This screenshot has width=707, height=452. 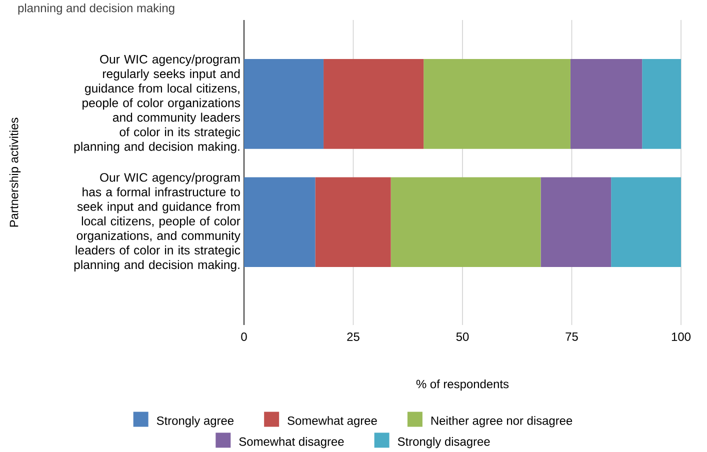 What do you see at coordinates (157, 104) in the screenshot?
I see `y-tick-label: Our WIC agency/program regularly seeks input and guidance from local citizens, people of color organizations and community leaders of color in its strategic planning and decision making.` at bounding box center [157, 104].